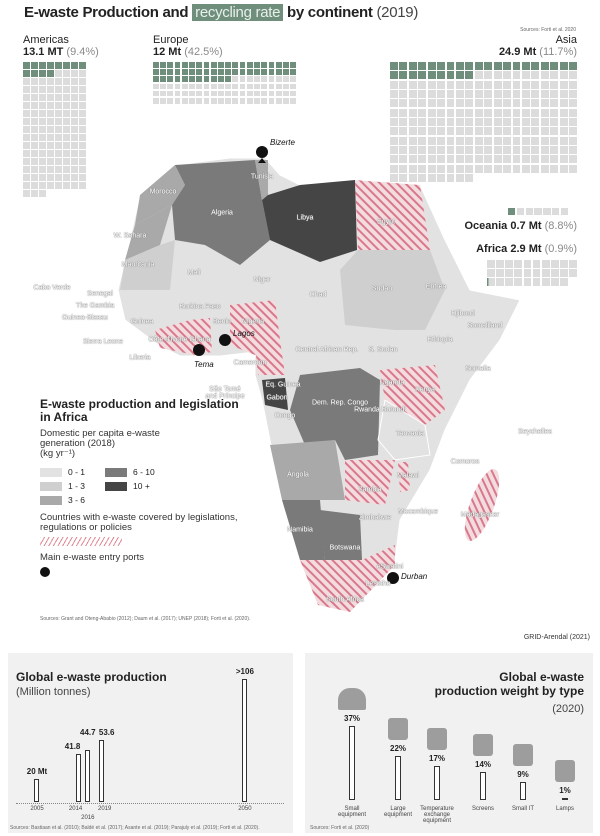  What do you see at coordinates (509, 684) in the screenshot?
I see `chart2-title: Global e-waste production weight by type` at bounding box center [509, 684].